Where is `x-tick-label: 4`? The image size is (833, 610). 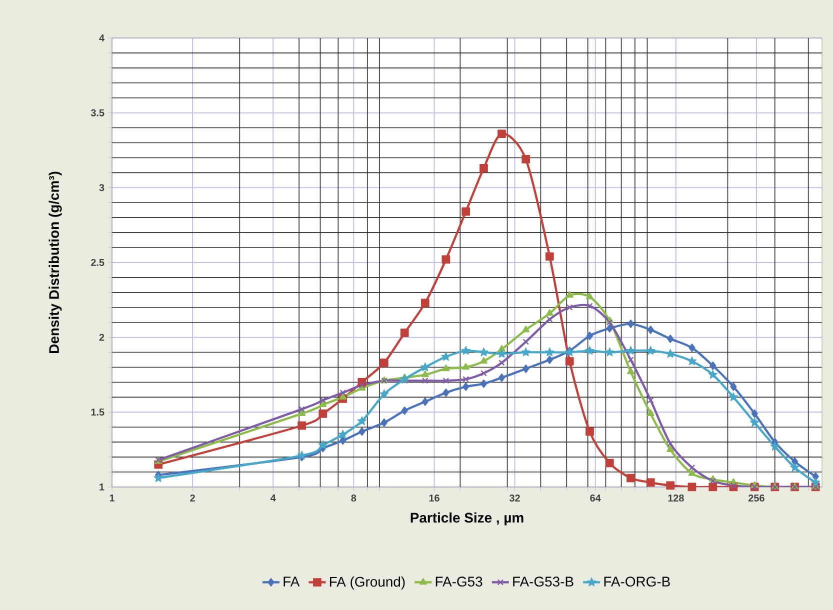 x-tick-label: 4 is located at coordinates (273, 498).